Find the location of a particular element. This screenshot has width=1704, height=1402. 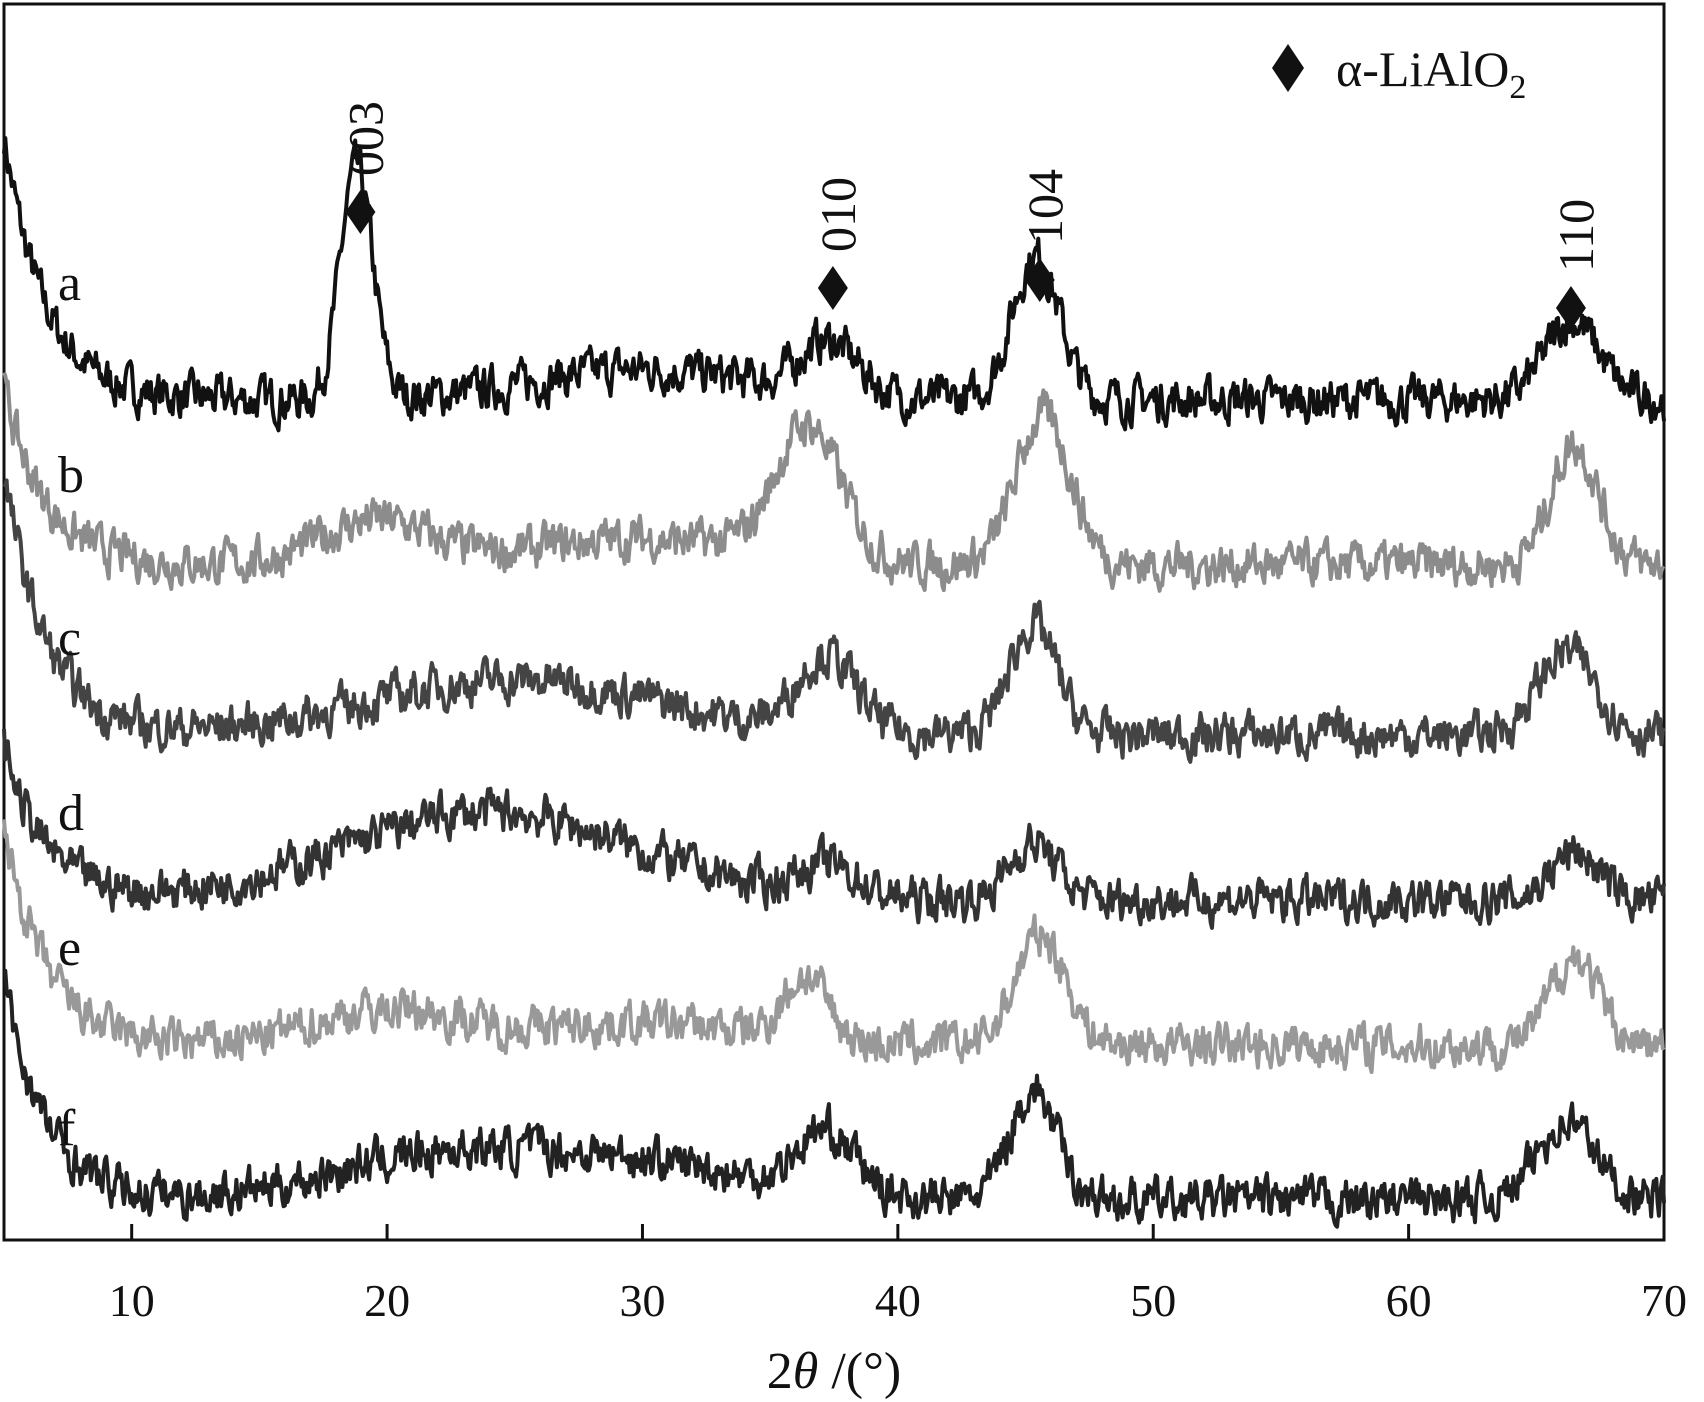

legend-label: α-LiAlO2 is located at coordinates (1431, 73).